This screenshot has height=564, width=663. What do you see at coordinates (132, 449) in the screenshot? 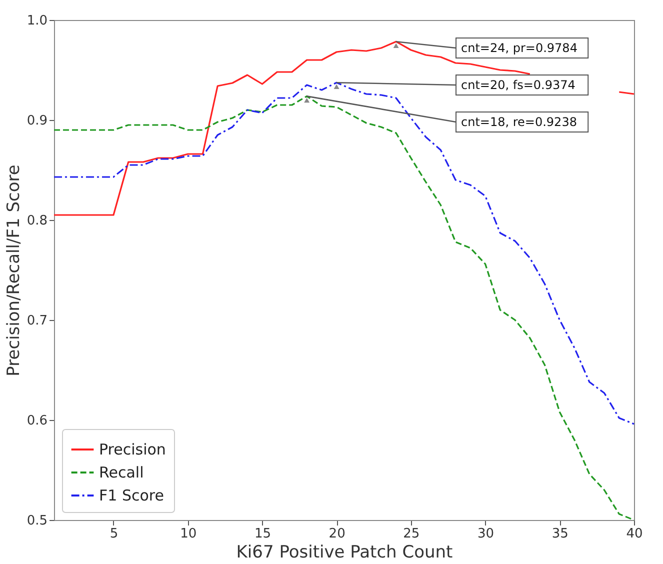
I see `legend-label: Precision` at bounding box center [132, 449].